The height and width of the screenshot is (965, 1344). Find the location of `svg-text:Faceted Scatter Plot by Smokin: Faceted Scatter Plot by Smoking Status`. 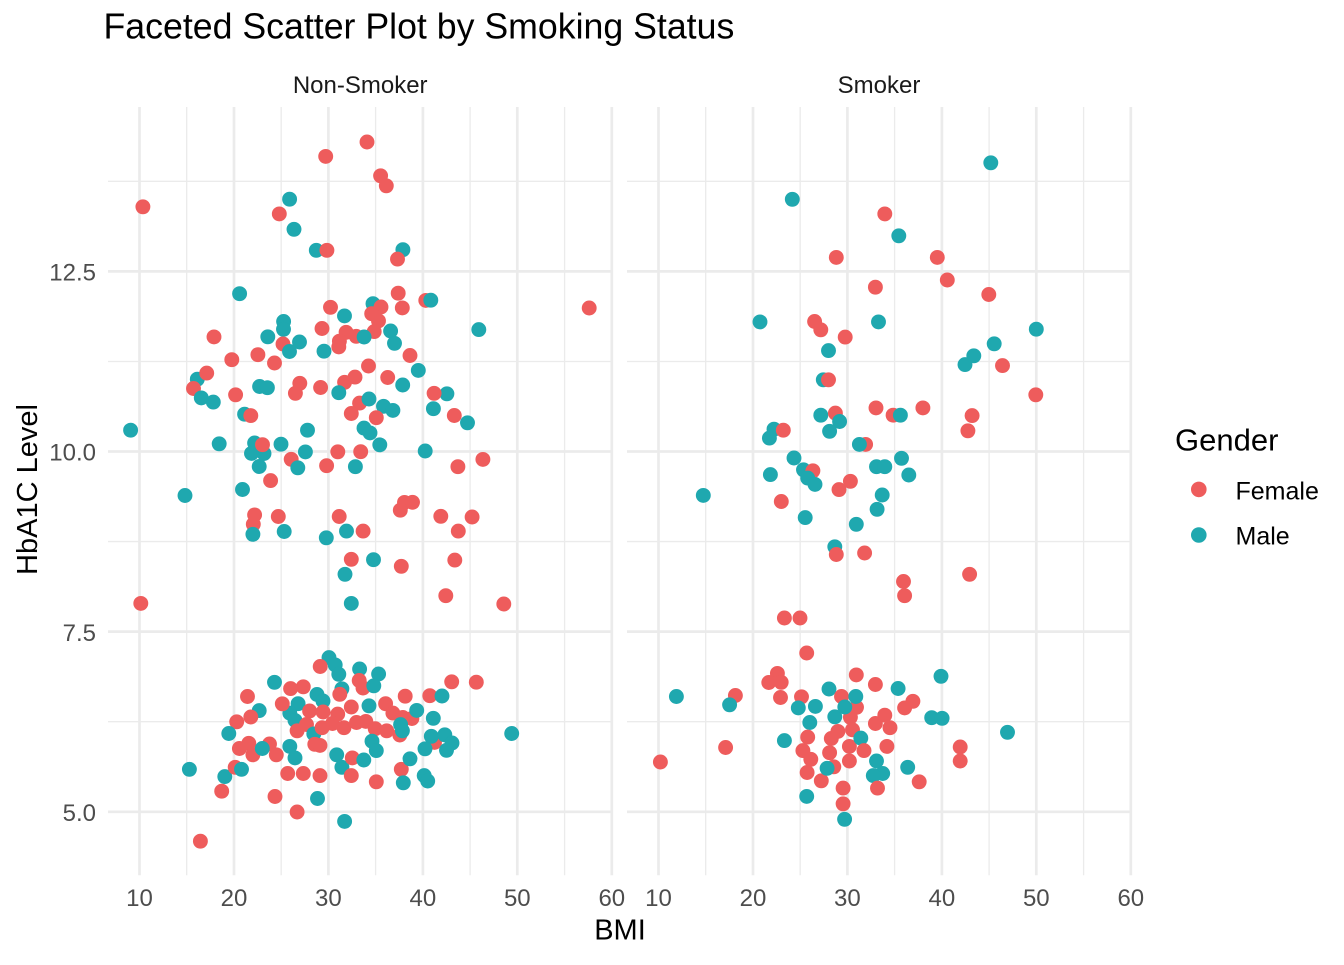

svg-text:Faceted Scatter Plot by Smokin: Faceted Scatter Plot by Smoking Status is located at coordinates (419, 27).